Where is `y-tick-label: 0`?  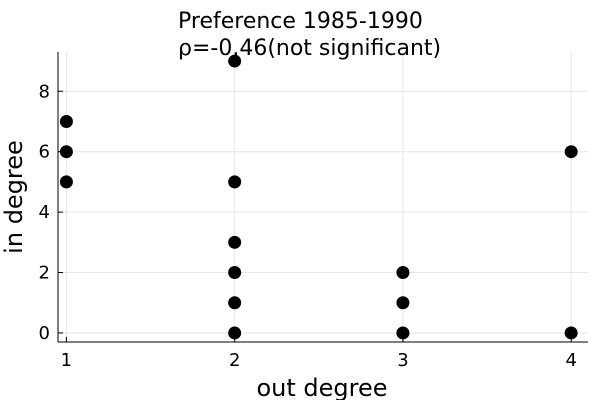 y-tick-label: 0 is located at coordinates (44, 333).